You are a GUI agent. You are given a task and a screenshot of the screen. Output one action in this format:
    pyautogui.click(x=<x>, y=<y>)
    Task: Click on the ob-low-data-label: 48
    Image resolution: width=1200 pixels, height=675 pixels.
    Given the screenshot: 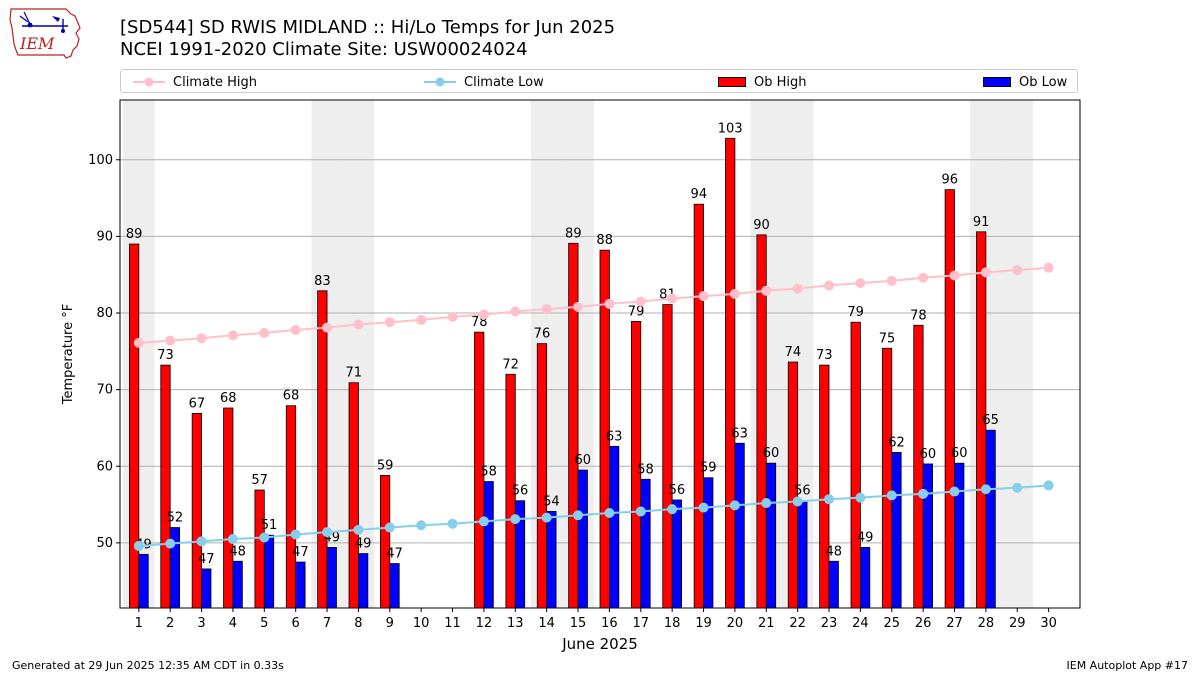 What is the action you would take?
    pyautogui.click(x=237, y=551)
    